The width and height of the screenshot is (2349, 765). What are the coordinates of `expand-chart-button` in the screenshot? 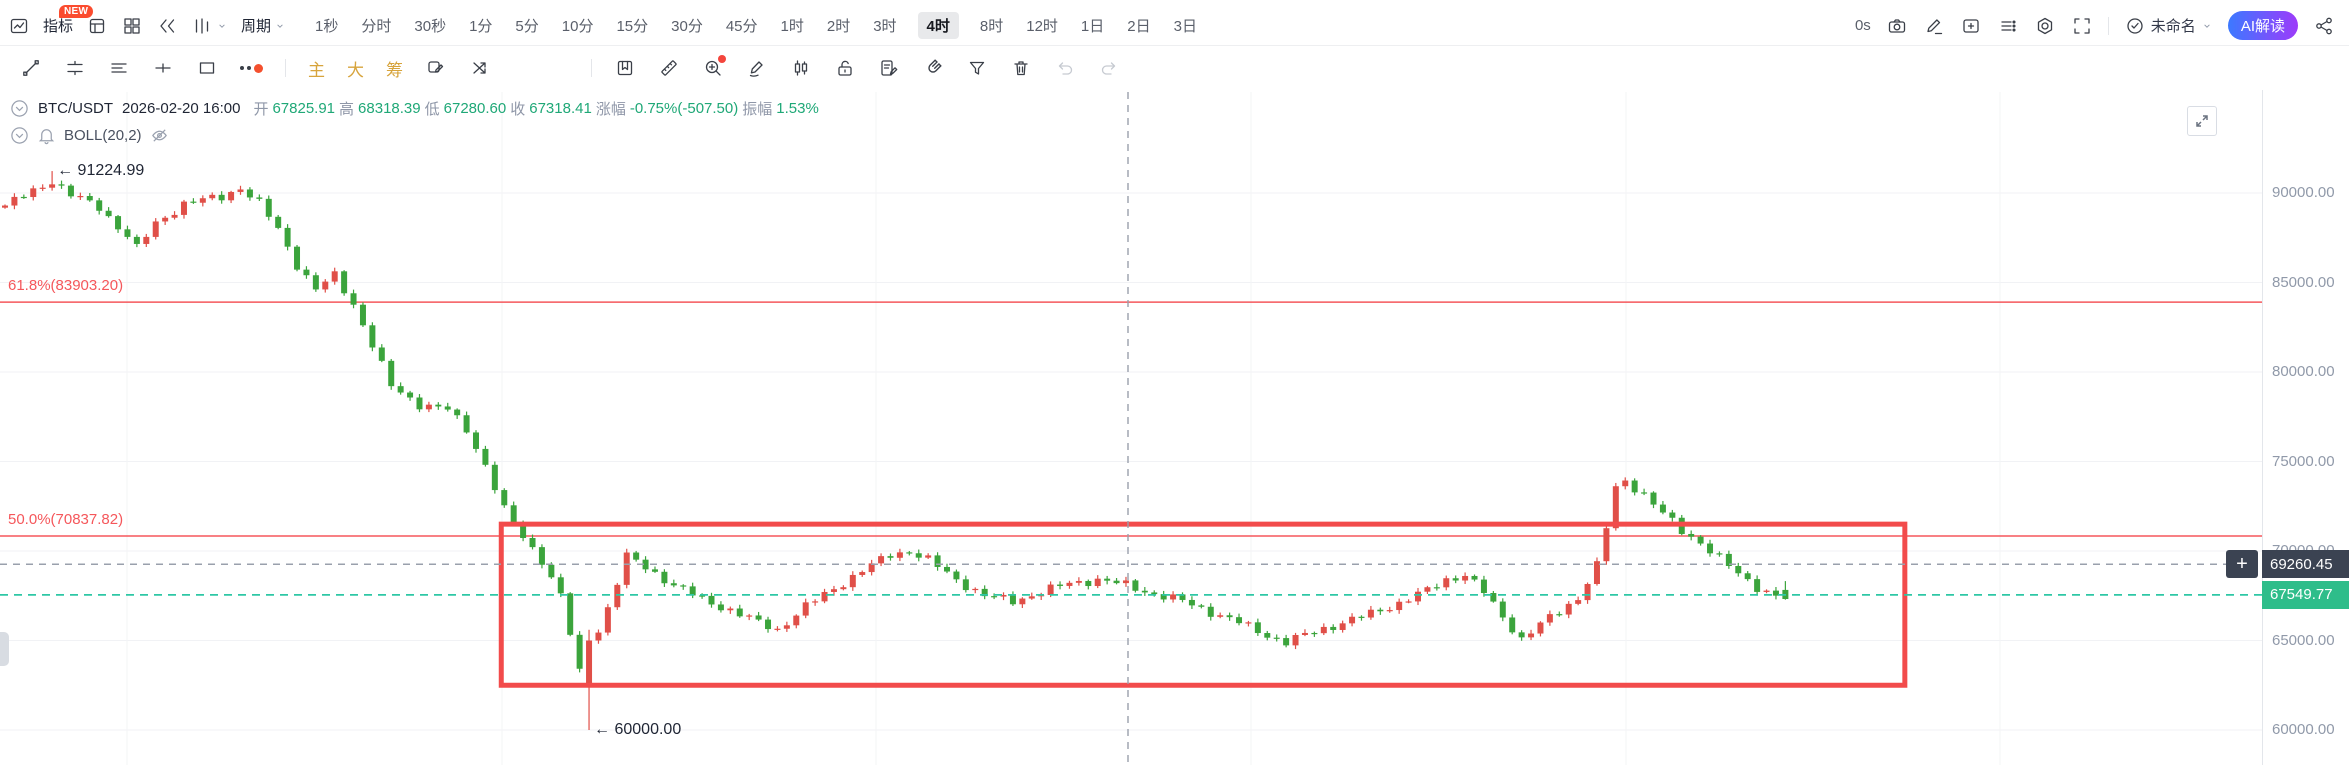 It's located at (2202, 121).